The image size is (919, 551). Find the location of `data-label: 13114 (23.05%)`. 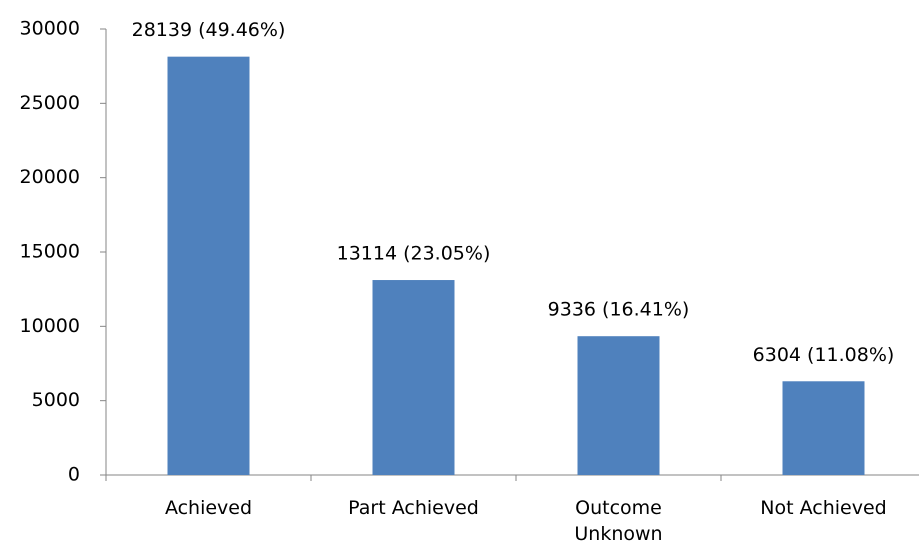

data-label: 13114 (23.05%) is located at coordinates (414, 254).